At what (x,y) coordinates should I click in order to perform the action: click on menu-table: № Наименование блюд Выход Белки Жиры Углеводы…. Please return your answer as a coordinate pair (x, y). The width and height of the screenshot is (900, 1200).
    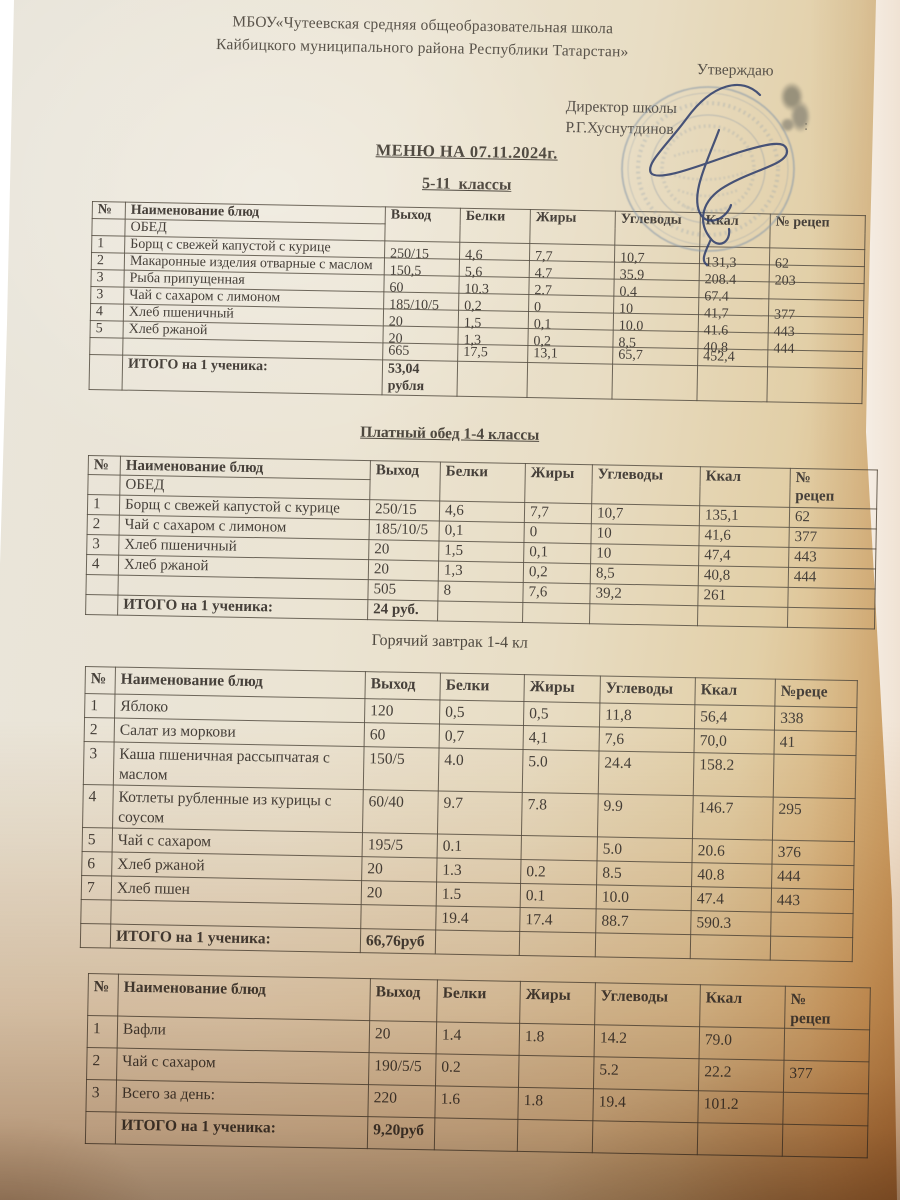
    Looking at the image, I should click on (478, 1065).